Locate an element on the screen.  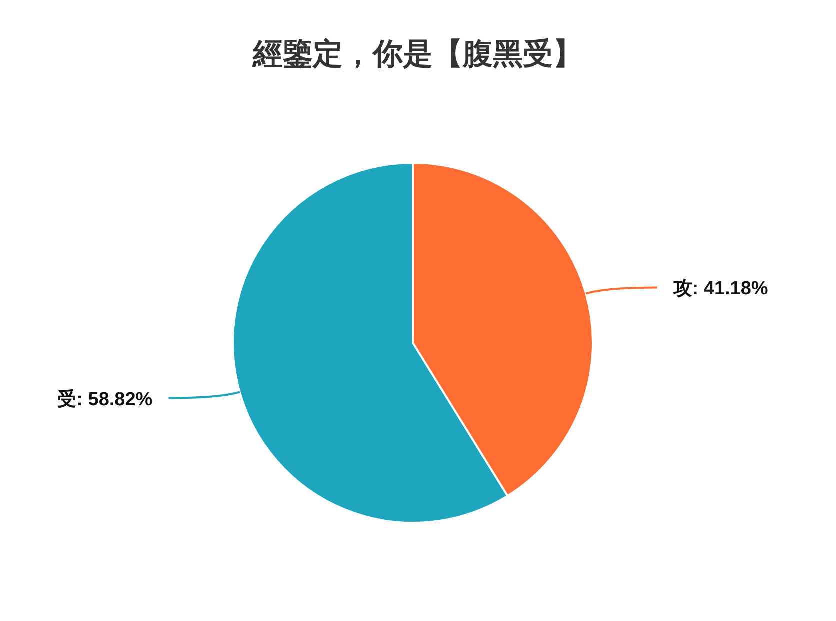
slice-label: 受 is located at coordinates (67, 399).